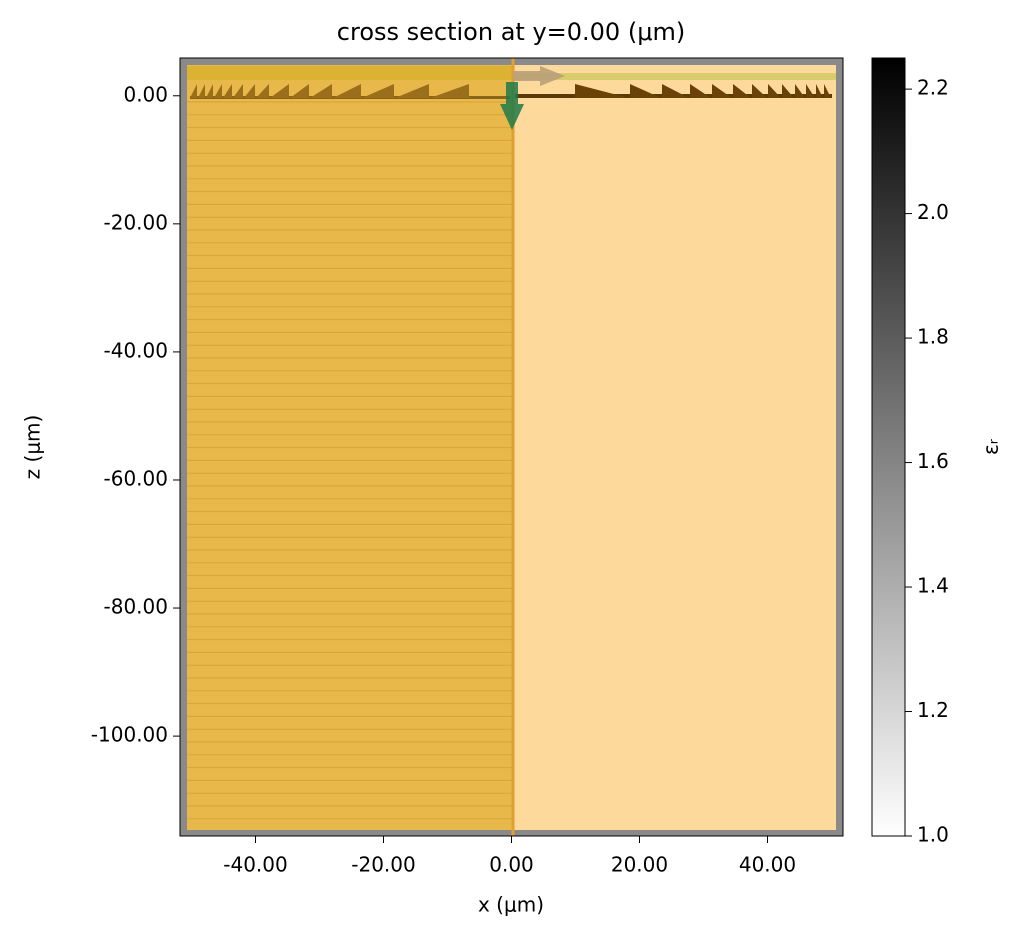 Image resolution: width=1023 pixels, height=940 pixels. Describe the element at coordinates (639, 865) in the screenshot. I see `x-tick-label: 20.00` at that location.